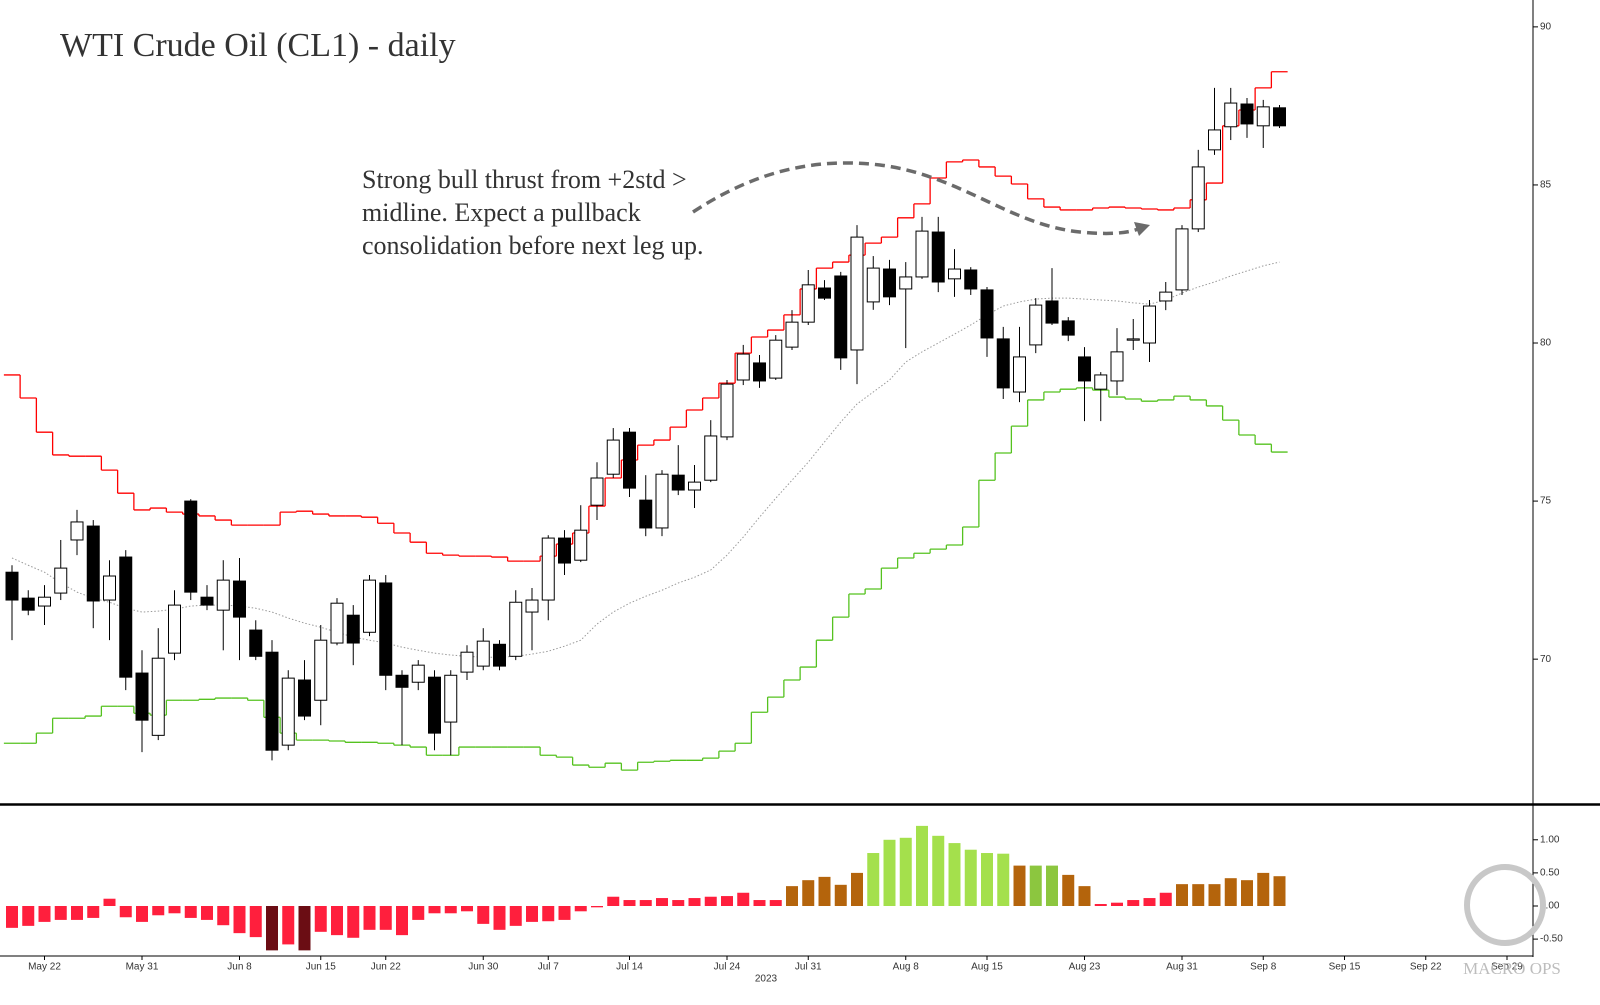 The width and height of the screenshot is (1600, 1005). What do you see at coordinates (321, 967) in the screenshot?
I see `x-tick-label: Jun 15` at bounding box center [321, 967].